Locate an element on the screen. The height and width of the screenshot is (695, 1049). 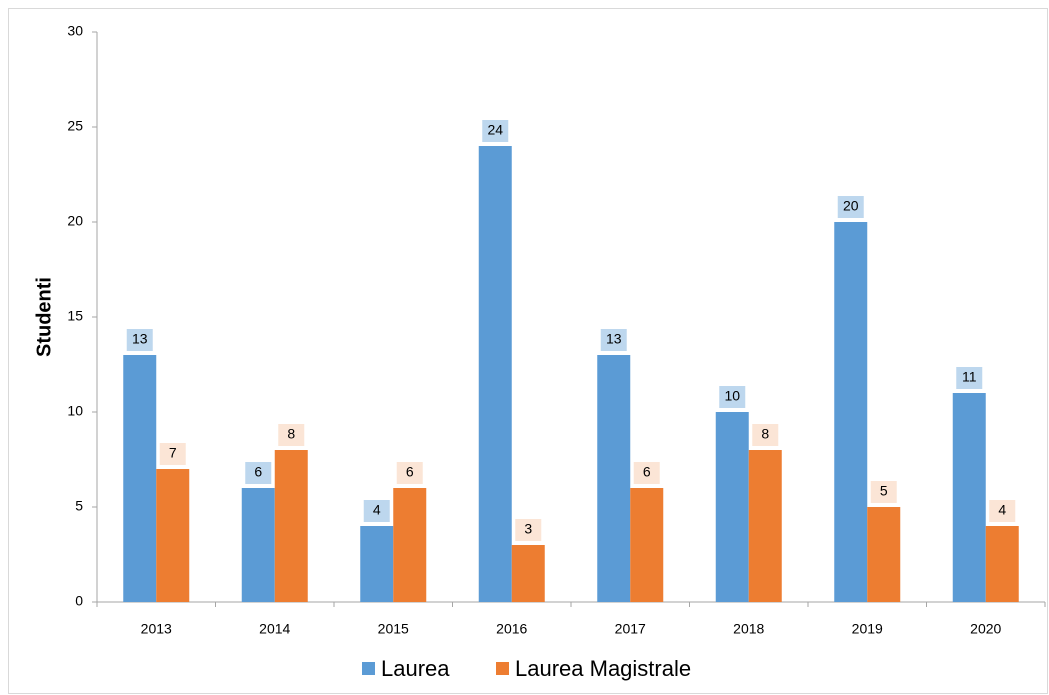
y-tick-label: 0 is located at coordinates (79, 601).